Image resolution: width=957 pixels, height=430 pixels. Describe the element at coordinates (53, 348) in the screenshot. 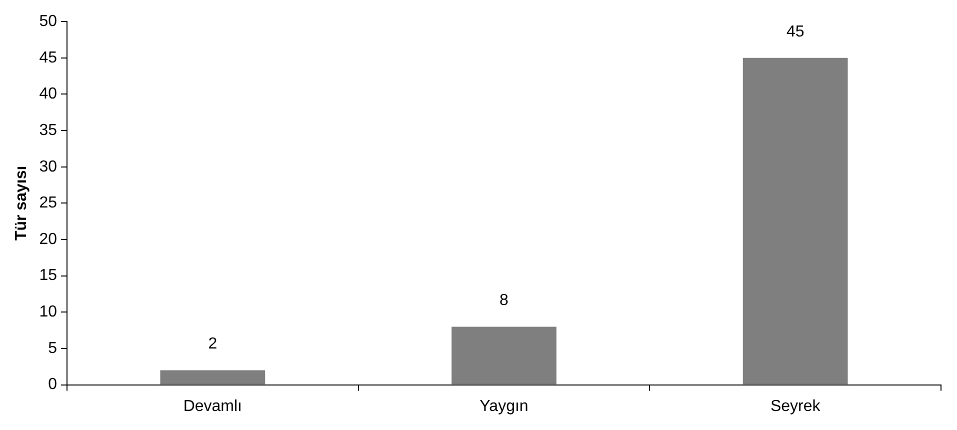

I see `y-tick-label: 5` at that location.